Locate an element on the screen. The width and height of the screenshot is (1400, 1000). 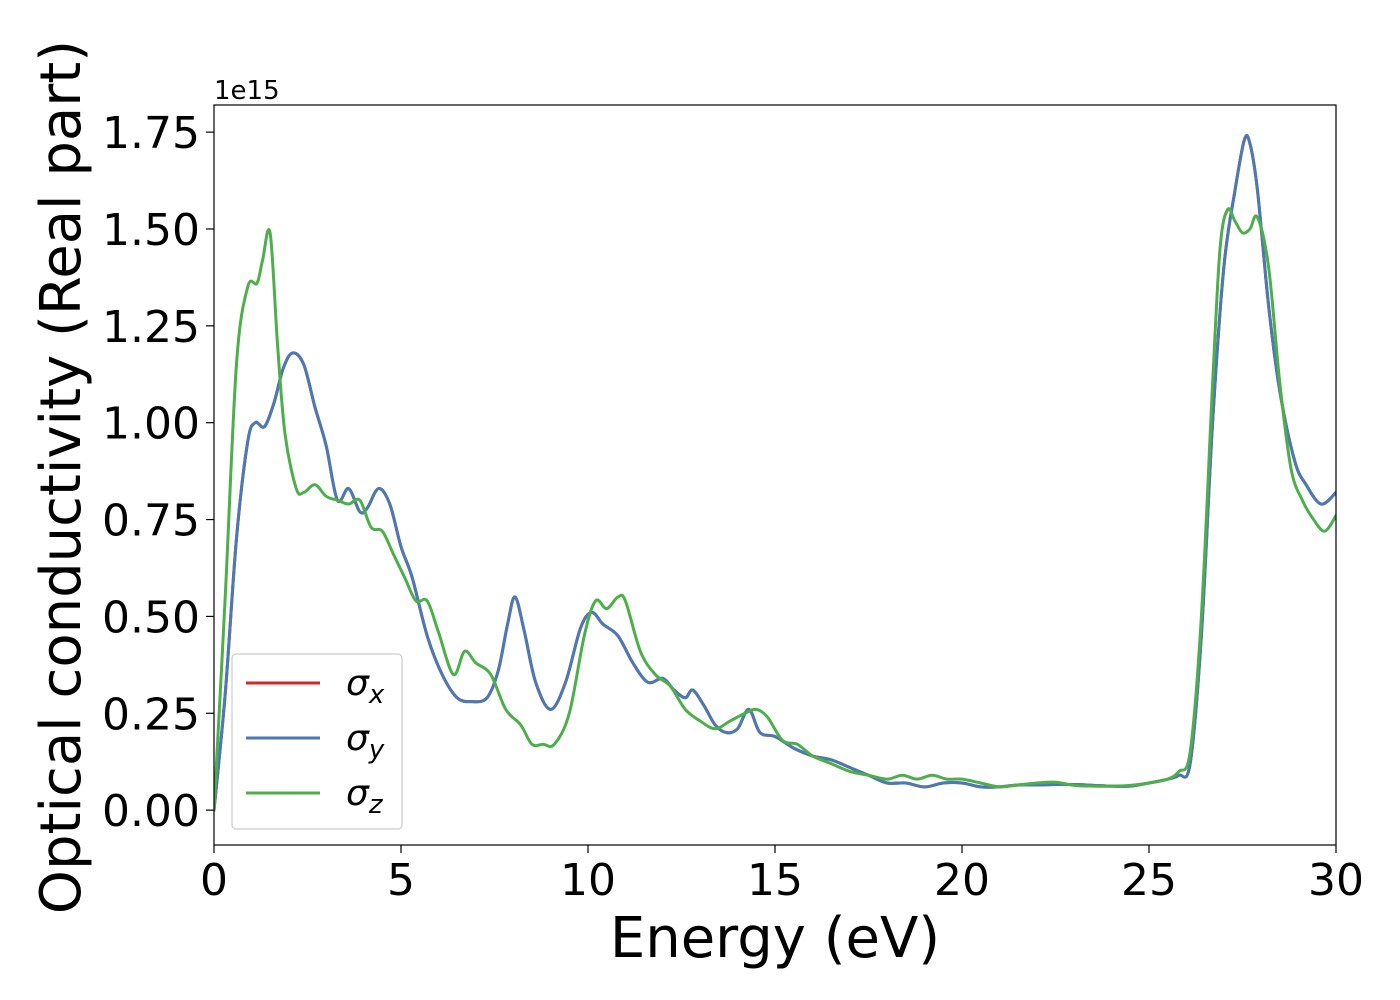
legend-label-y: σy is located at coordinates (365, 741).